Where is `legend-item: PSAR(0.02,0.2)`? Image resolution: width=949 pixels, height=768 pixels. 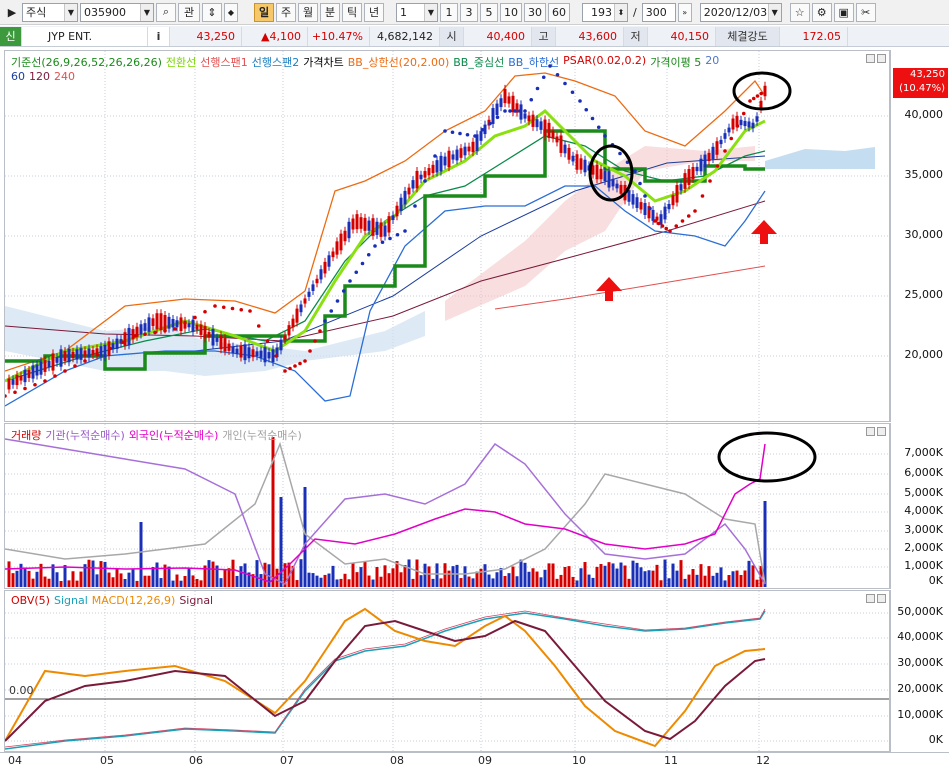
legend-item: PSAR(0.02,0.2) is located at coordinates (605, 60).